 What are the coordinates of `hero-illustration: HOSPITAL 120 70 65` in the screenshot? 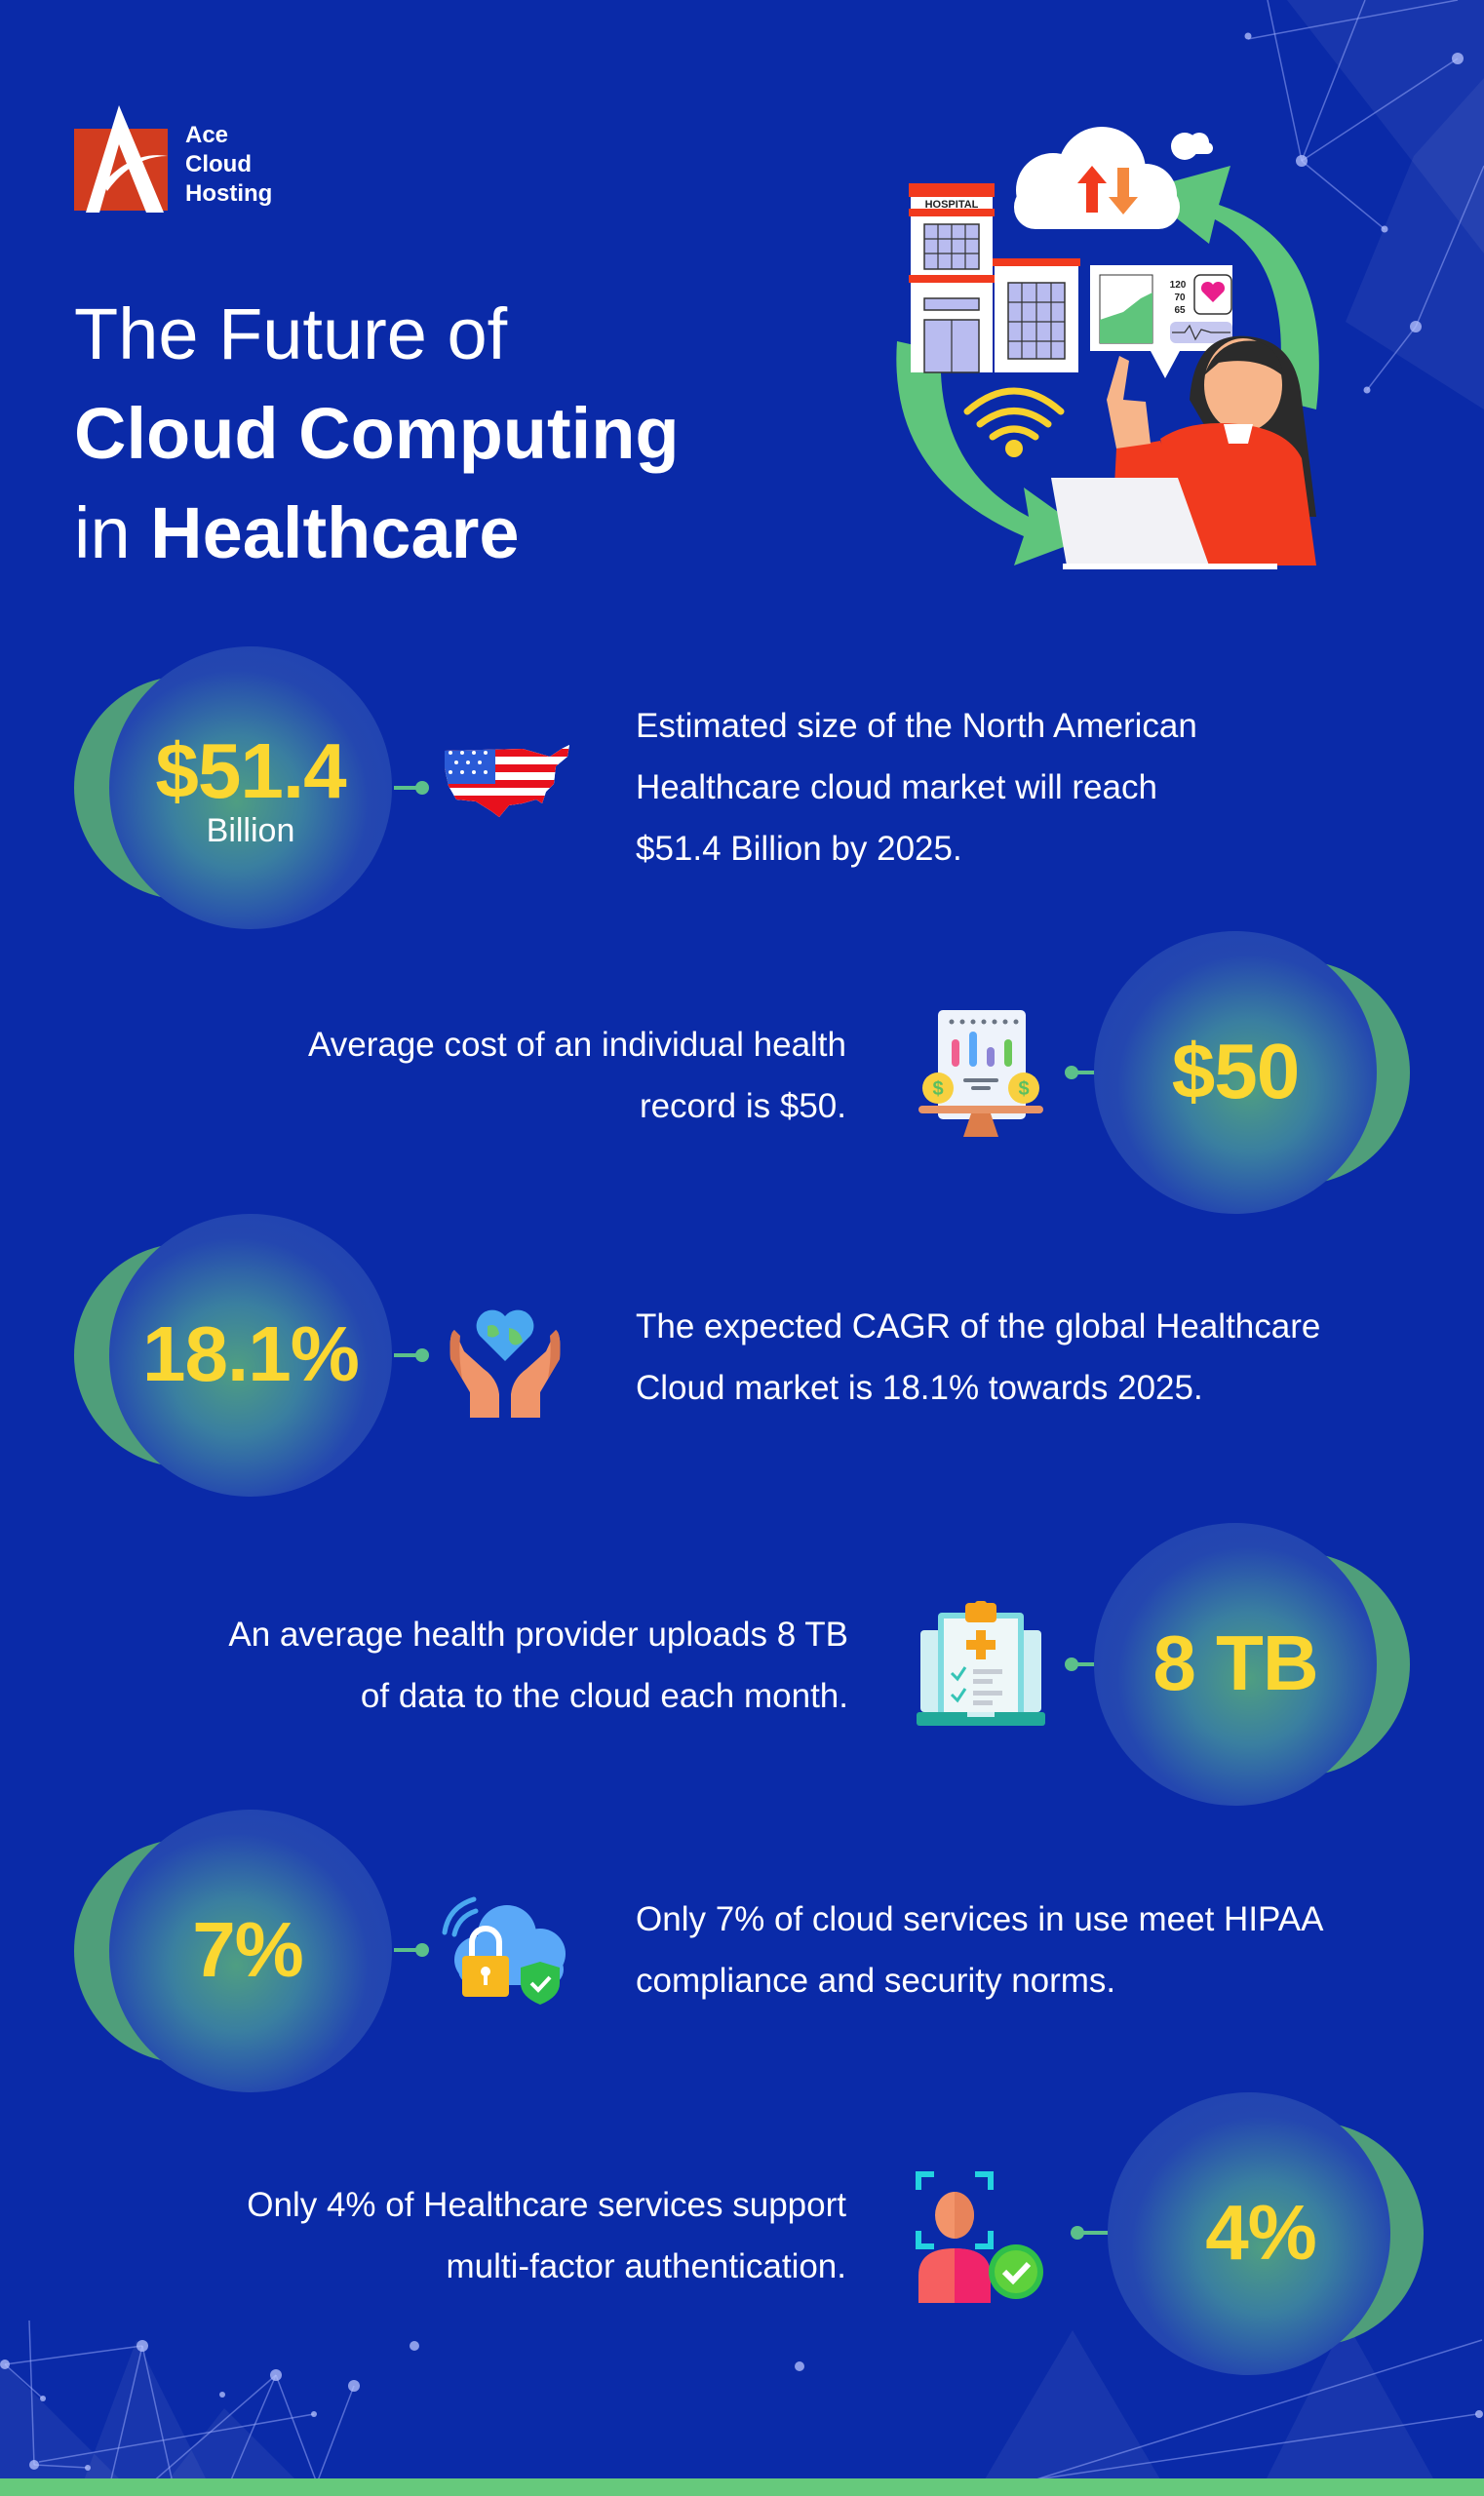 It's located at (1107, 346).